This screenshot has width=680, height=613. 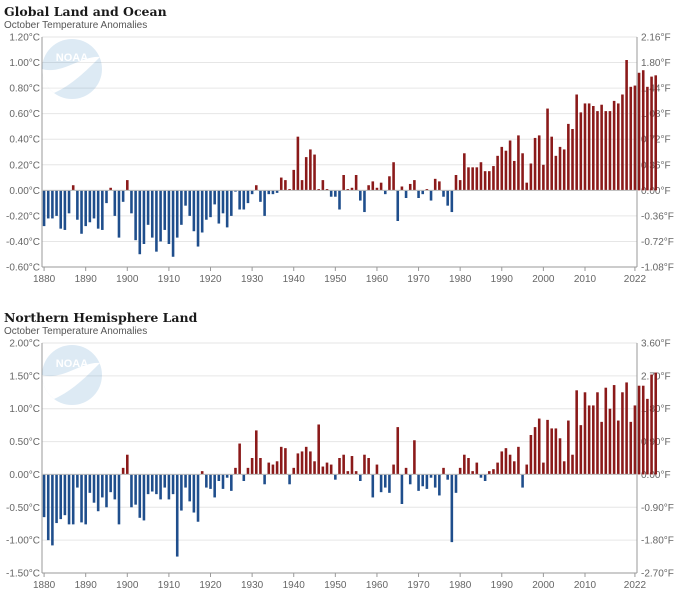 What do you see at coordinates (389, 483) in the screenshot?
I see `bar-1963` at bounding box center [389, 483].